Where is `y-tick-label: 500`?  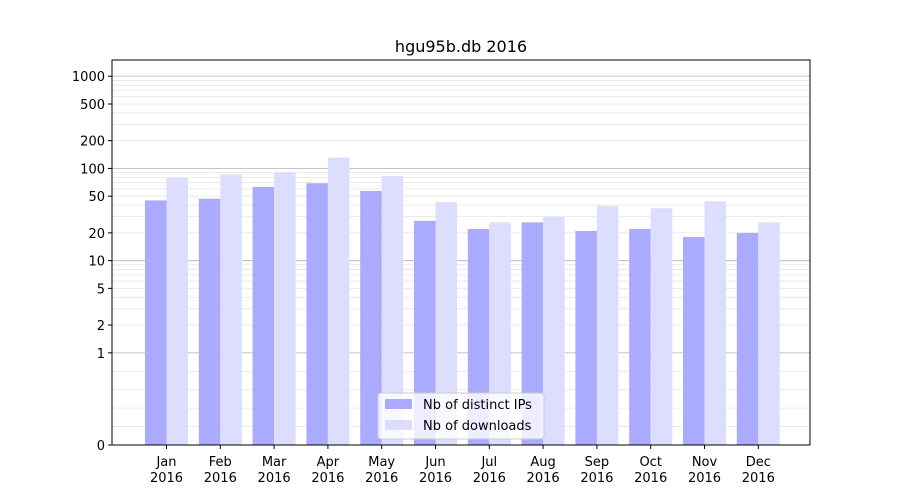
y-tick-label: 500 is located at coordinates (92, 105).